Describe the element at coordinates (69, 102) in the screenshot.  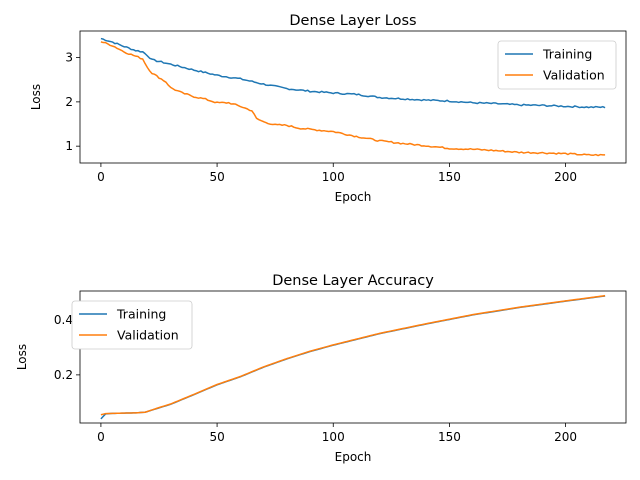
I see `y-tick-label: 2` at that location.